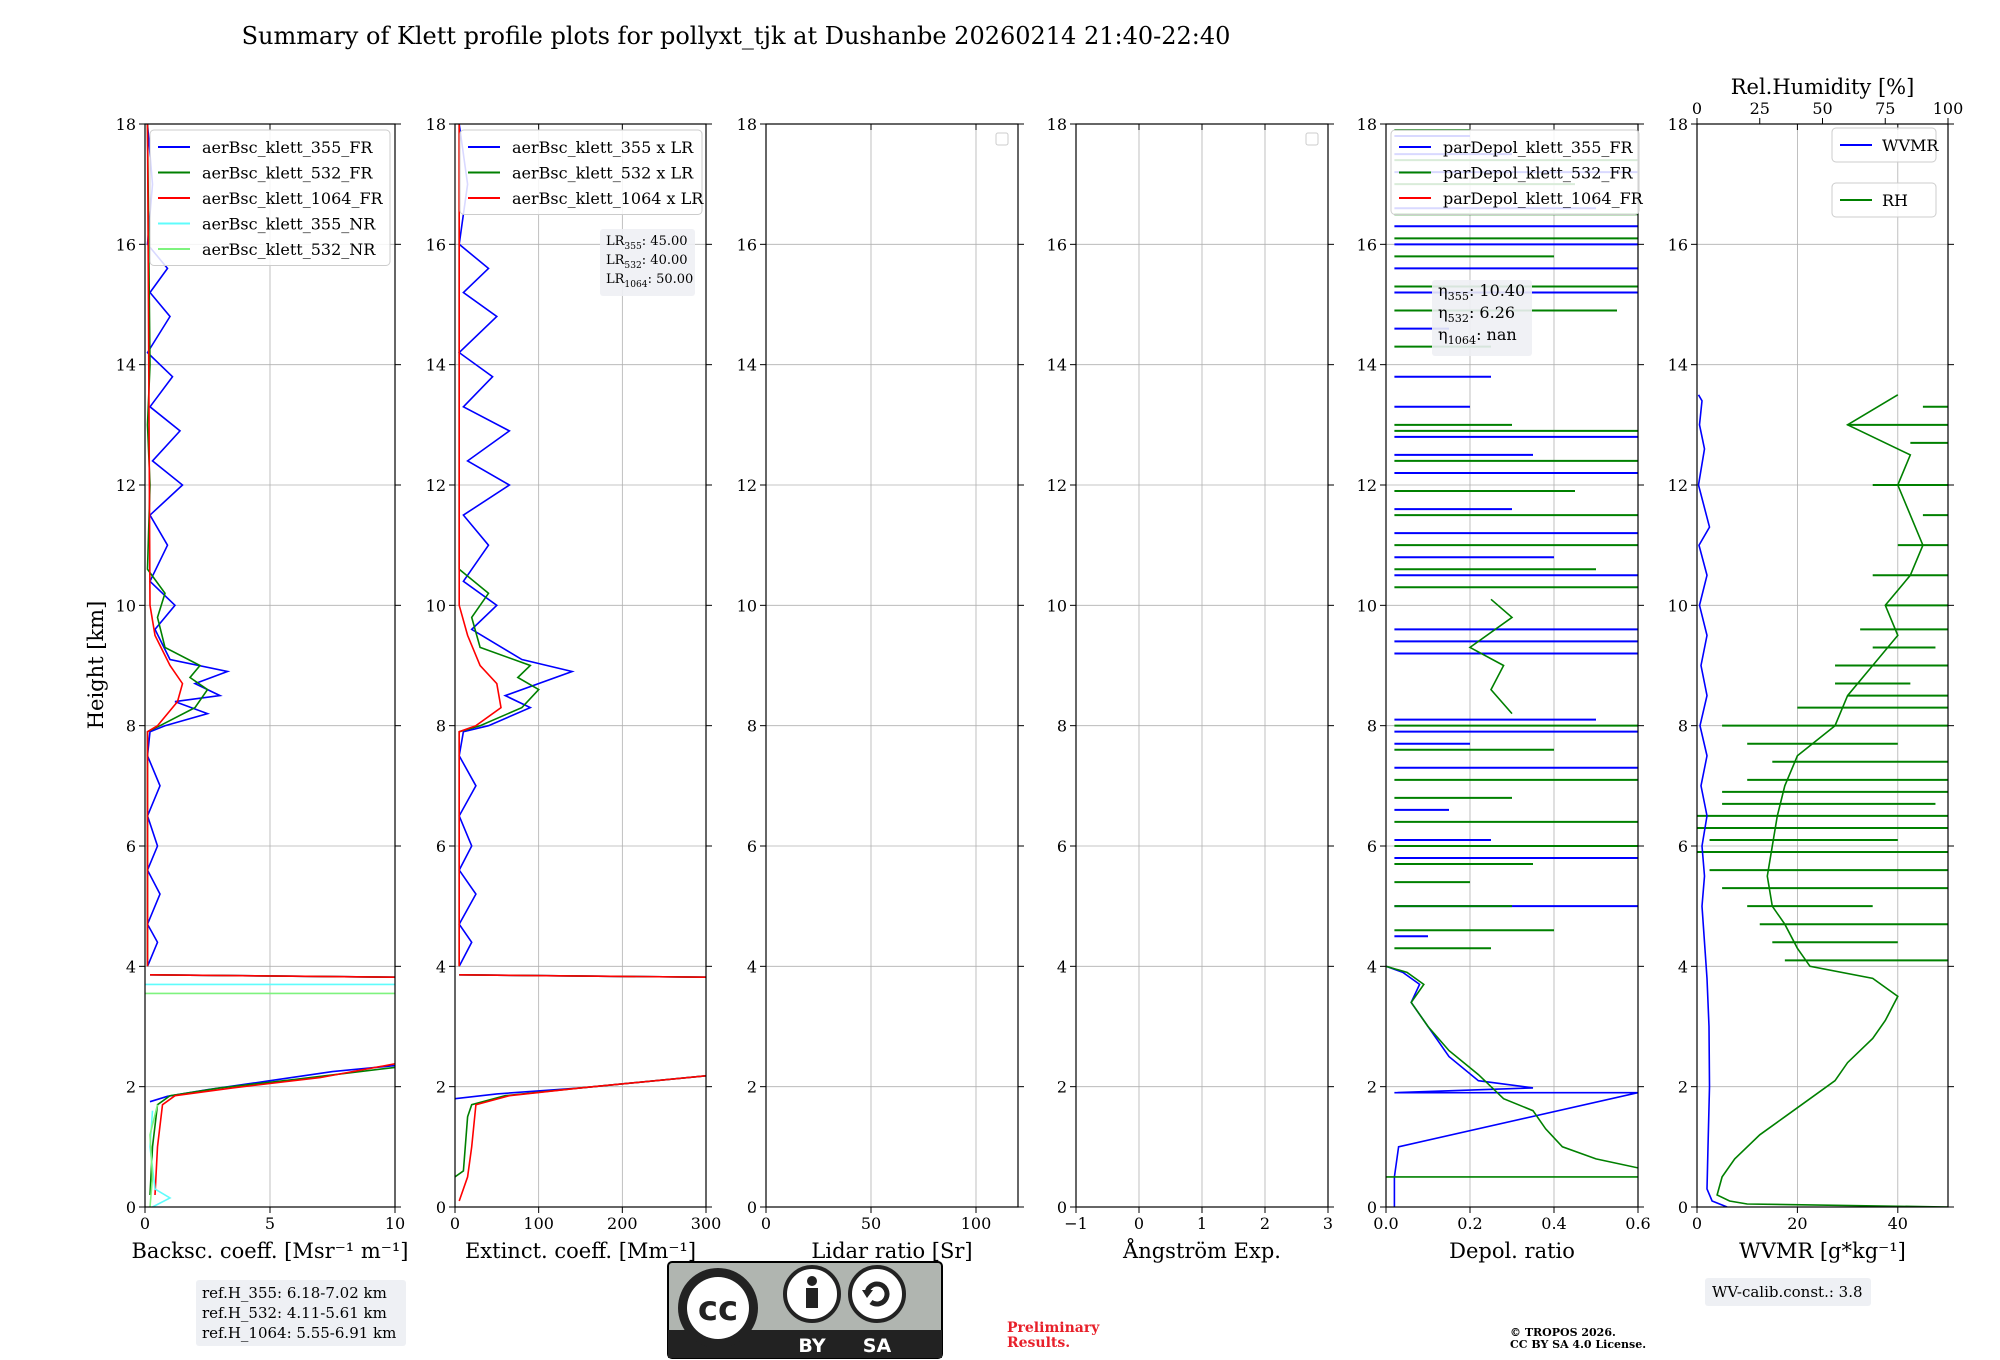 This screenshot has width=2000, height=1360. Describe the element at coordinates (1076, 1223) in the screenshot. I see `x-tick-label: −1` at that location.